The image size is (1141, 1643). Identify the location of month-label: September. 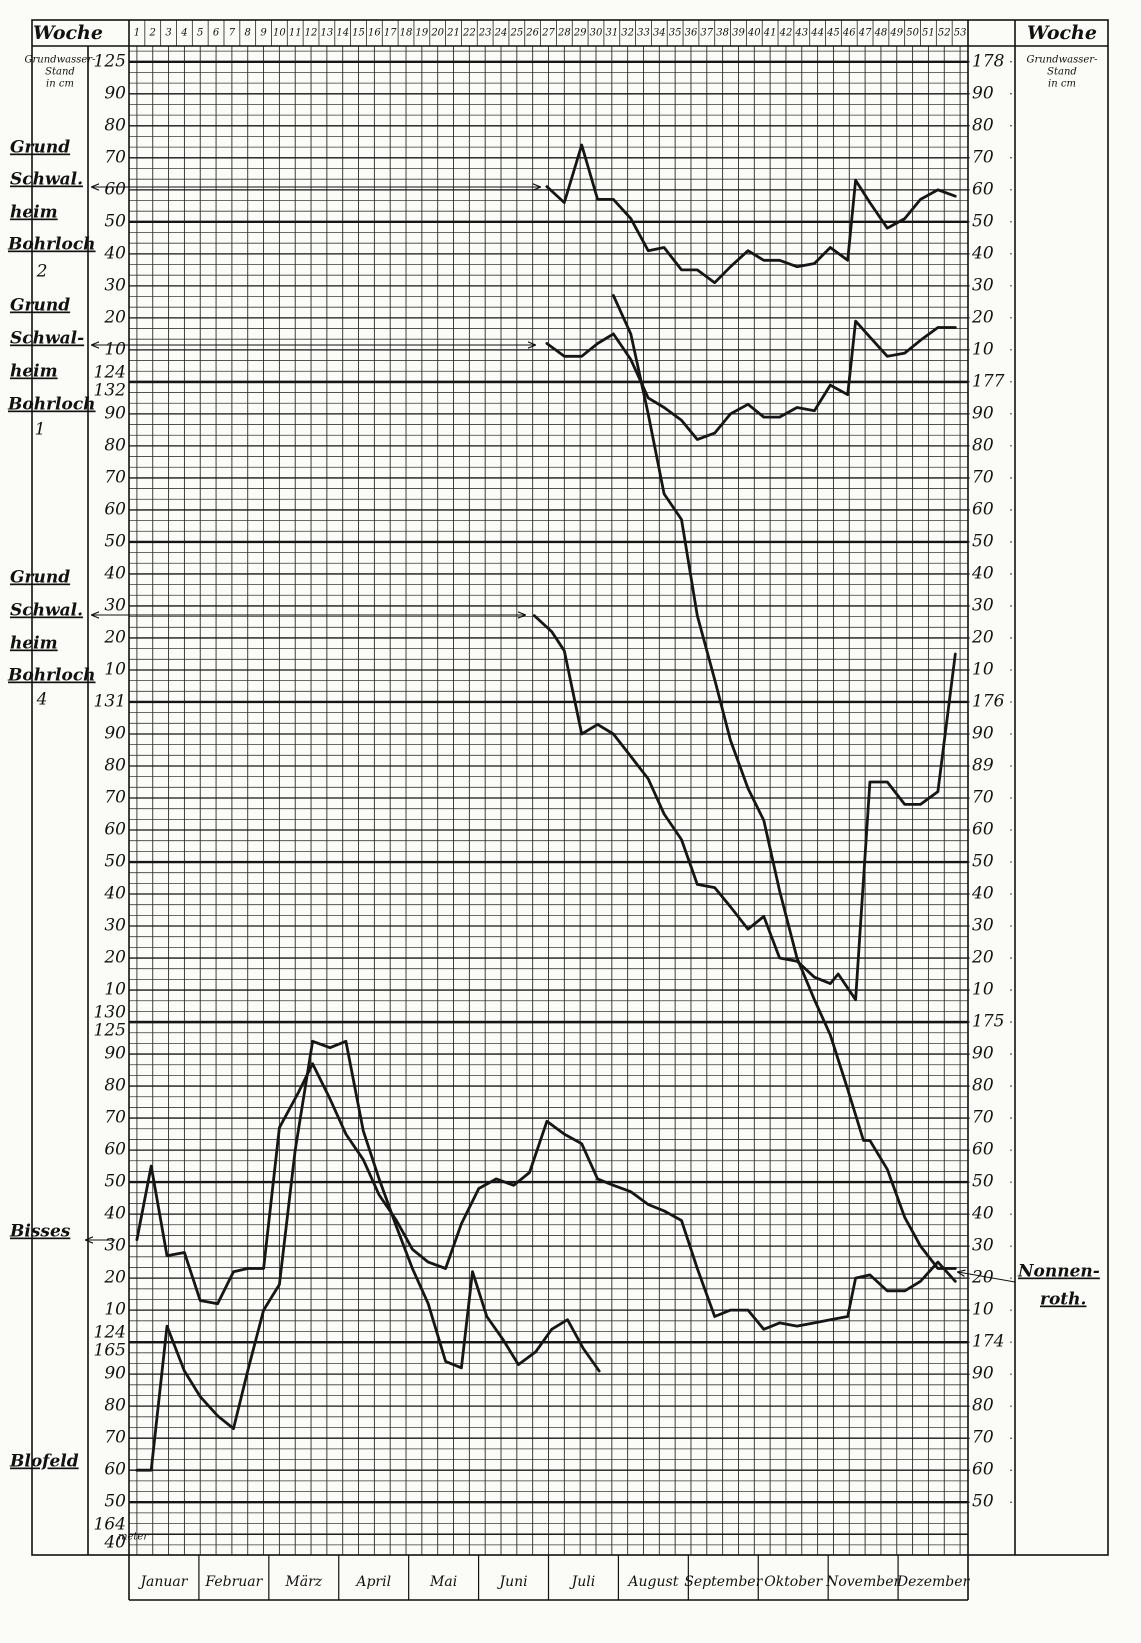
(723, 1582).